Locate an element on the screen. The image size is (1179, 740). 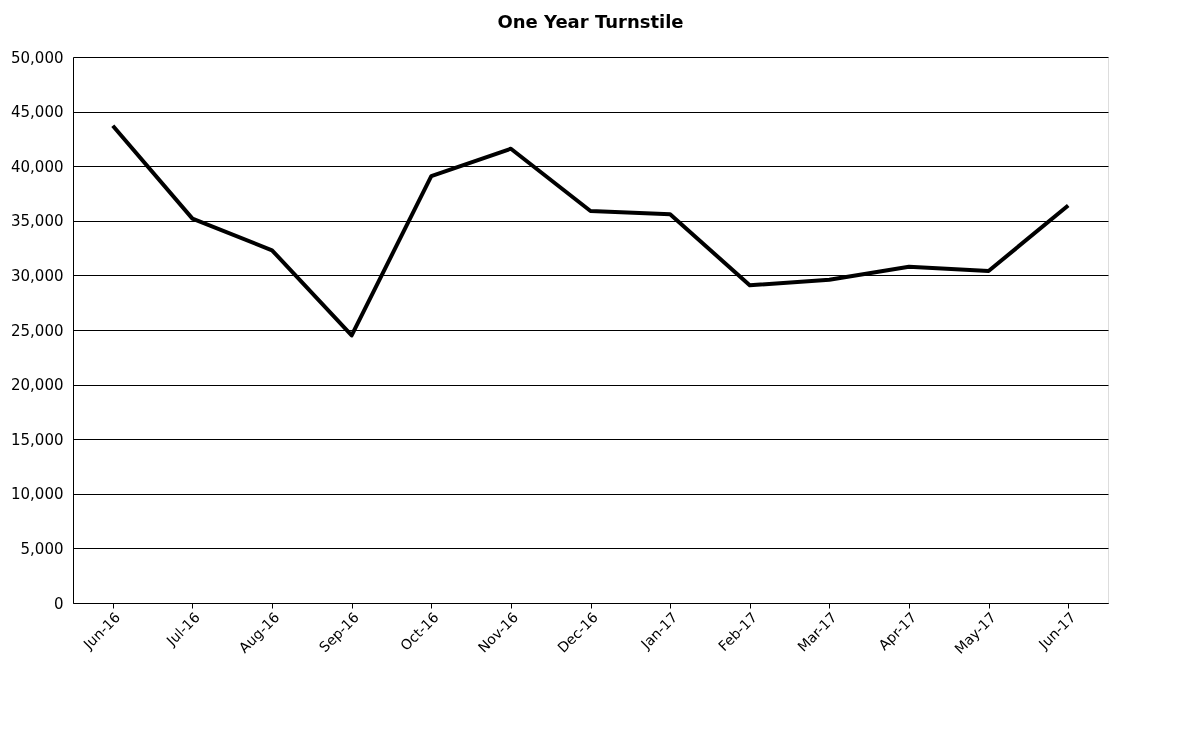
y-tick-label: 10,000 is located at coordinates (37, 494).